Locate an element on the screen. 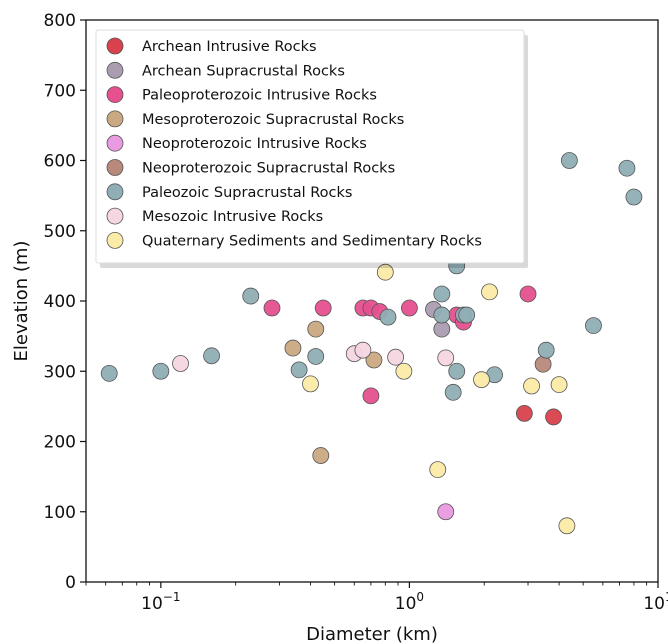 This screenshot has height=644, width=668. x-tick-exponent: 1 is located at coordinates (666, 597).